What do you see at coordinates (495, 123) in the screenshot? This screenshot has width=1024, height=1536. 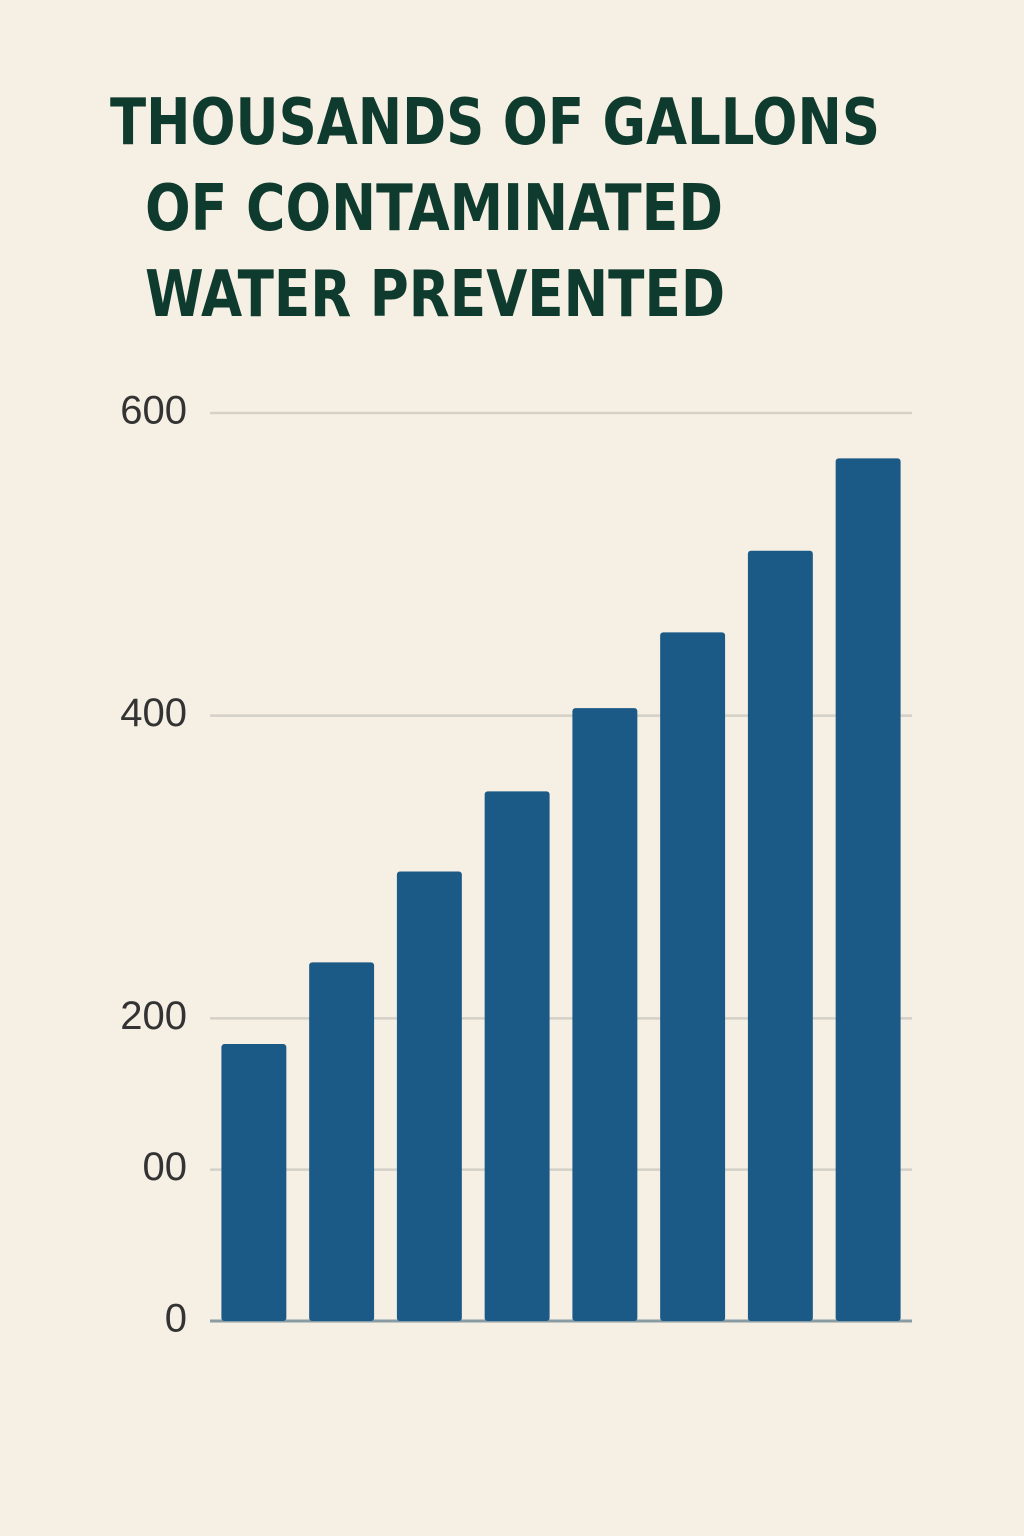 I see `chart-title: THOUSANDS OF GALLONS` at bounding box center [495, 123].